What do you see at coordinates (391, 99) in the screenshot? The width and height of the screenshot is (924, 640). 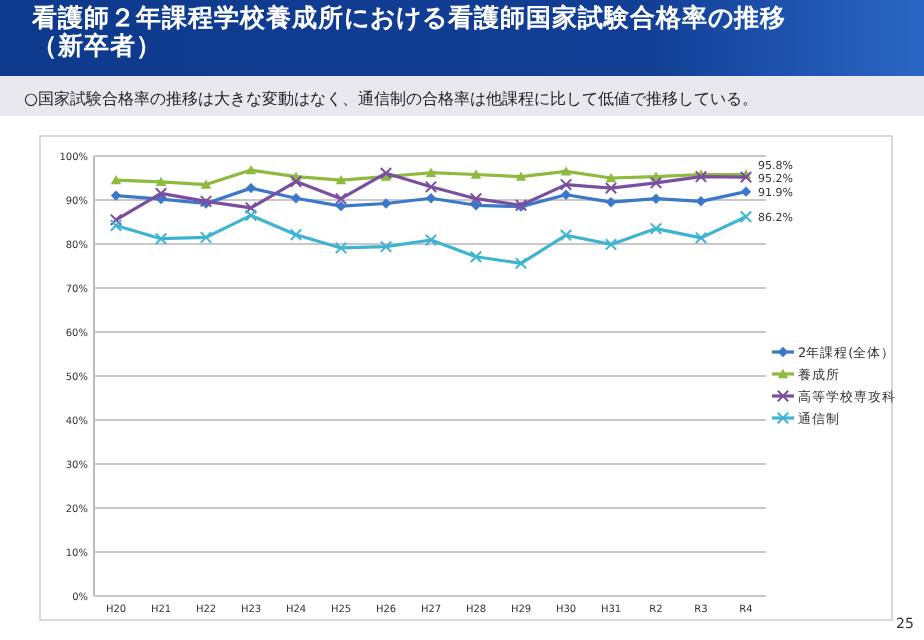 I see `chart-subtitle: ○国家試験合格率の推移は大きな変動はなく、通信制の合格率は他課程に比して低値で推移している。` at bounding box center [391, 99].